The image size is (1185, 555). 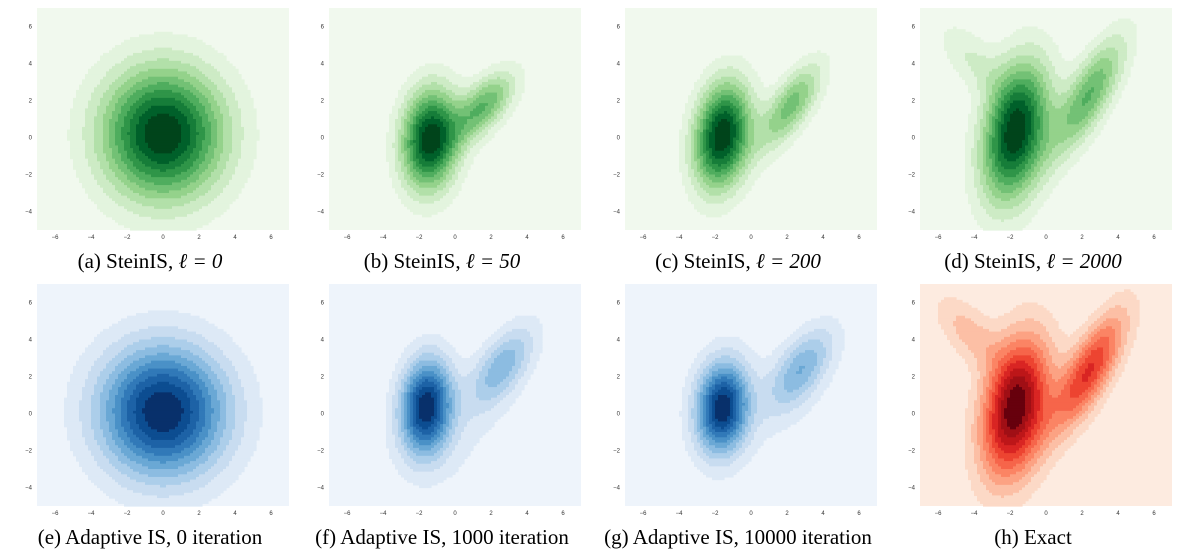 I want to click on caption-e: (e) Adaptive IS, 0 iteration, so click(x=150, y=537).